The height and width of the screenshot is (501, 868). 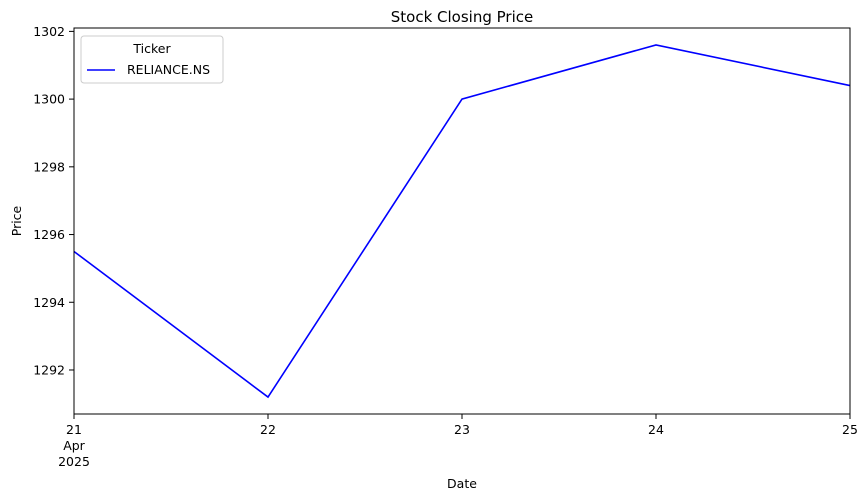 I want to click on legend: Ticker RELIANCE.NS, so click(x=152, y=59).